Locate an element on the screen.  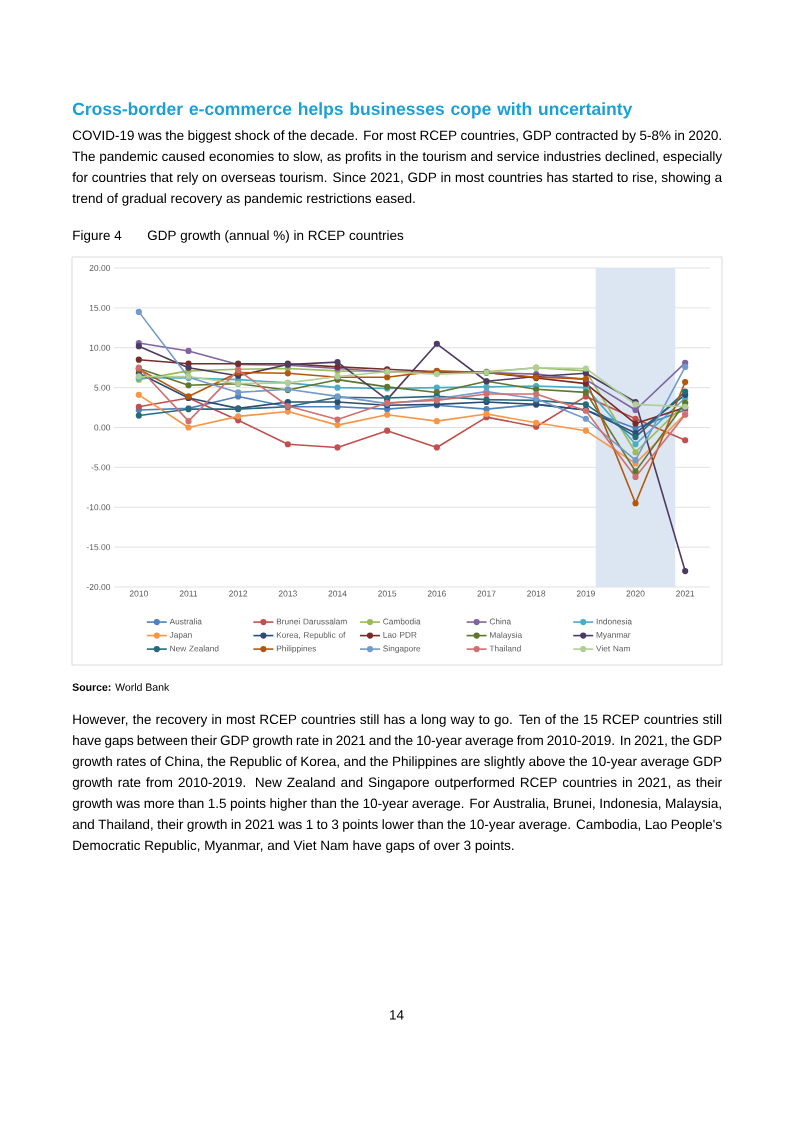
legend-label: Myanmar is located at coordinates (613, 635).